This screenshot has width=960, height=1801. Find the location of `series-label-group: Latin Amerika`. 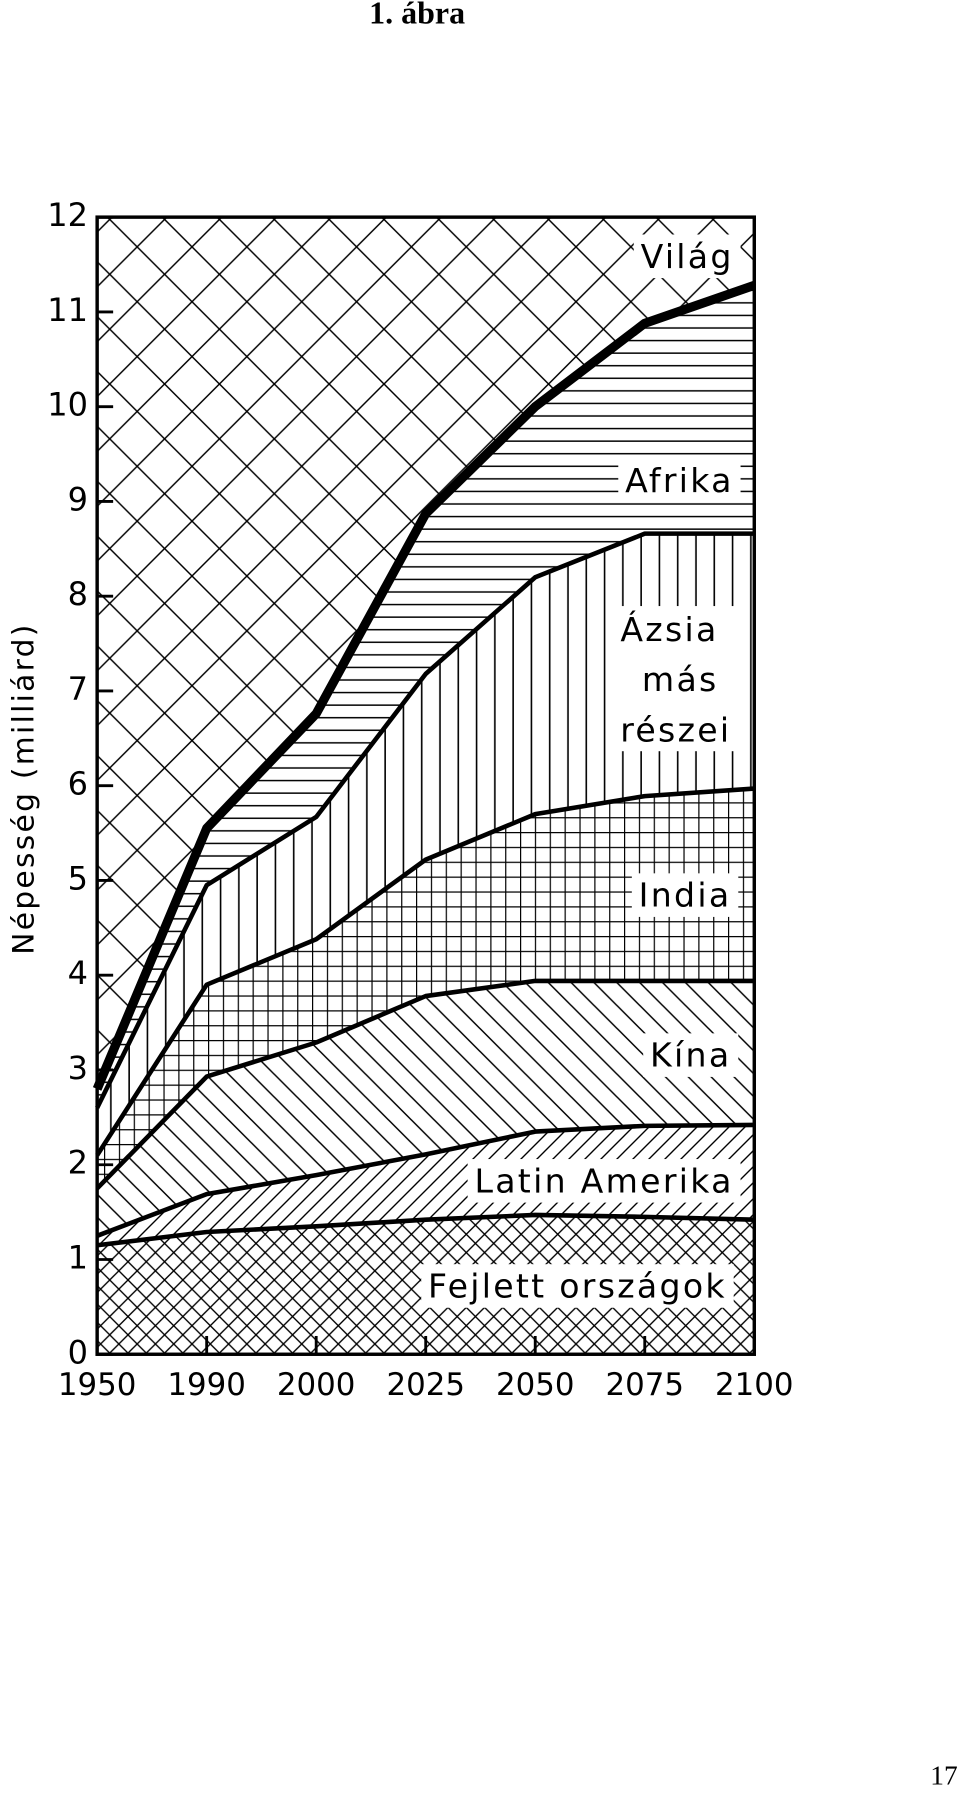

series-label-group: Latin Amerika is located at coordinates (604, 1181).